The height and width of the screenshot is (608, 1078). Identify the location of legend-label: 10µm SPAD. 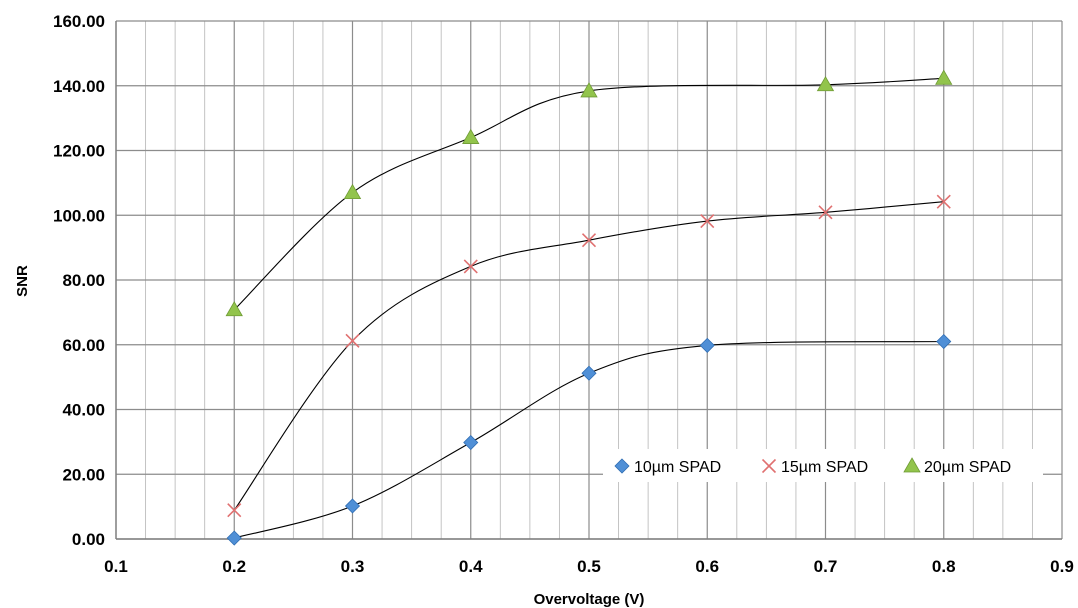
(677, 467).